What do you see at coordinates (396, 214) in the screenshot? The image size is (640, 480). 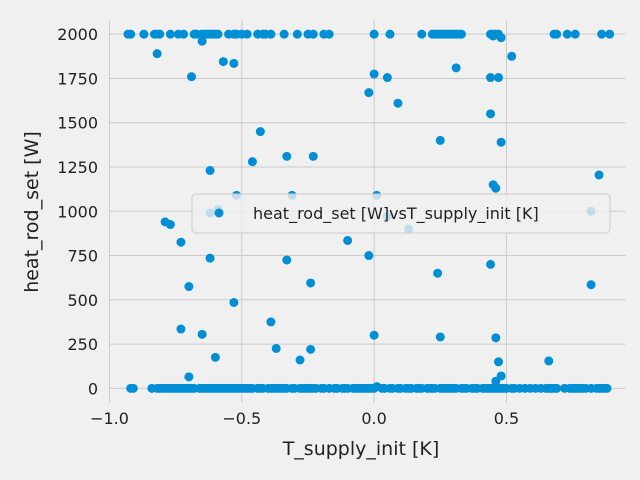 I see `legend-label: heat_rod_set [W]vsT_supply_init [K]` at bounding box center [396, 214].